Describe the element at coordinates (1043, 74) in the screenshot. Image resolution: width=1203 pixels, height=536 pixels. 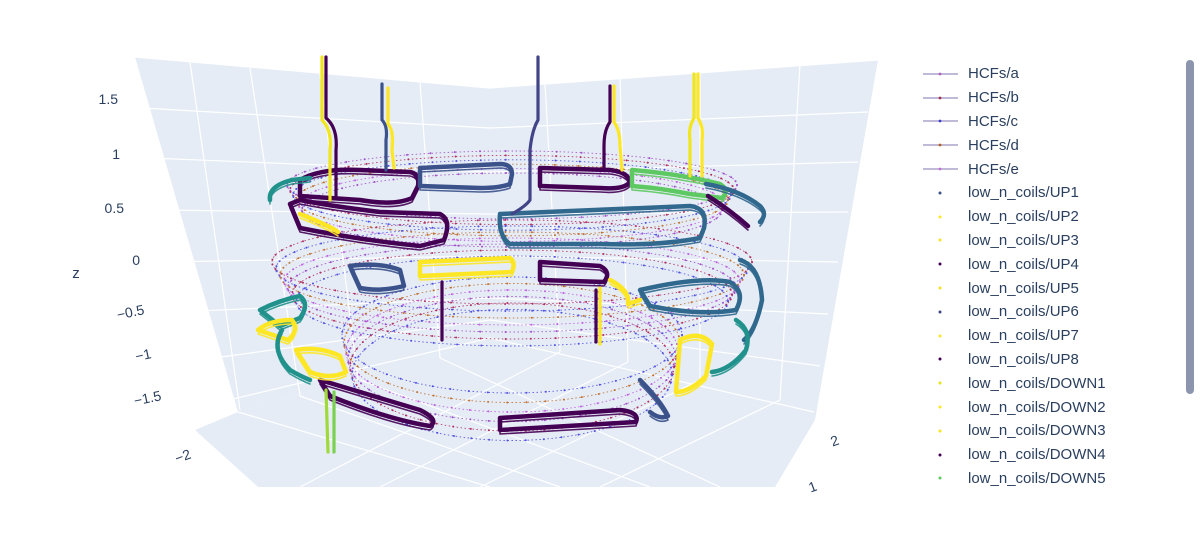
I see `legend-item: HCFs/a` at that location.